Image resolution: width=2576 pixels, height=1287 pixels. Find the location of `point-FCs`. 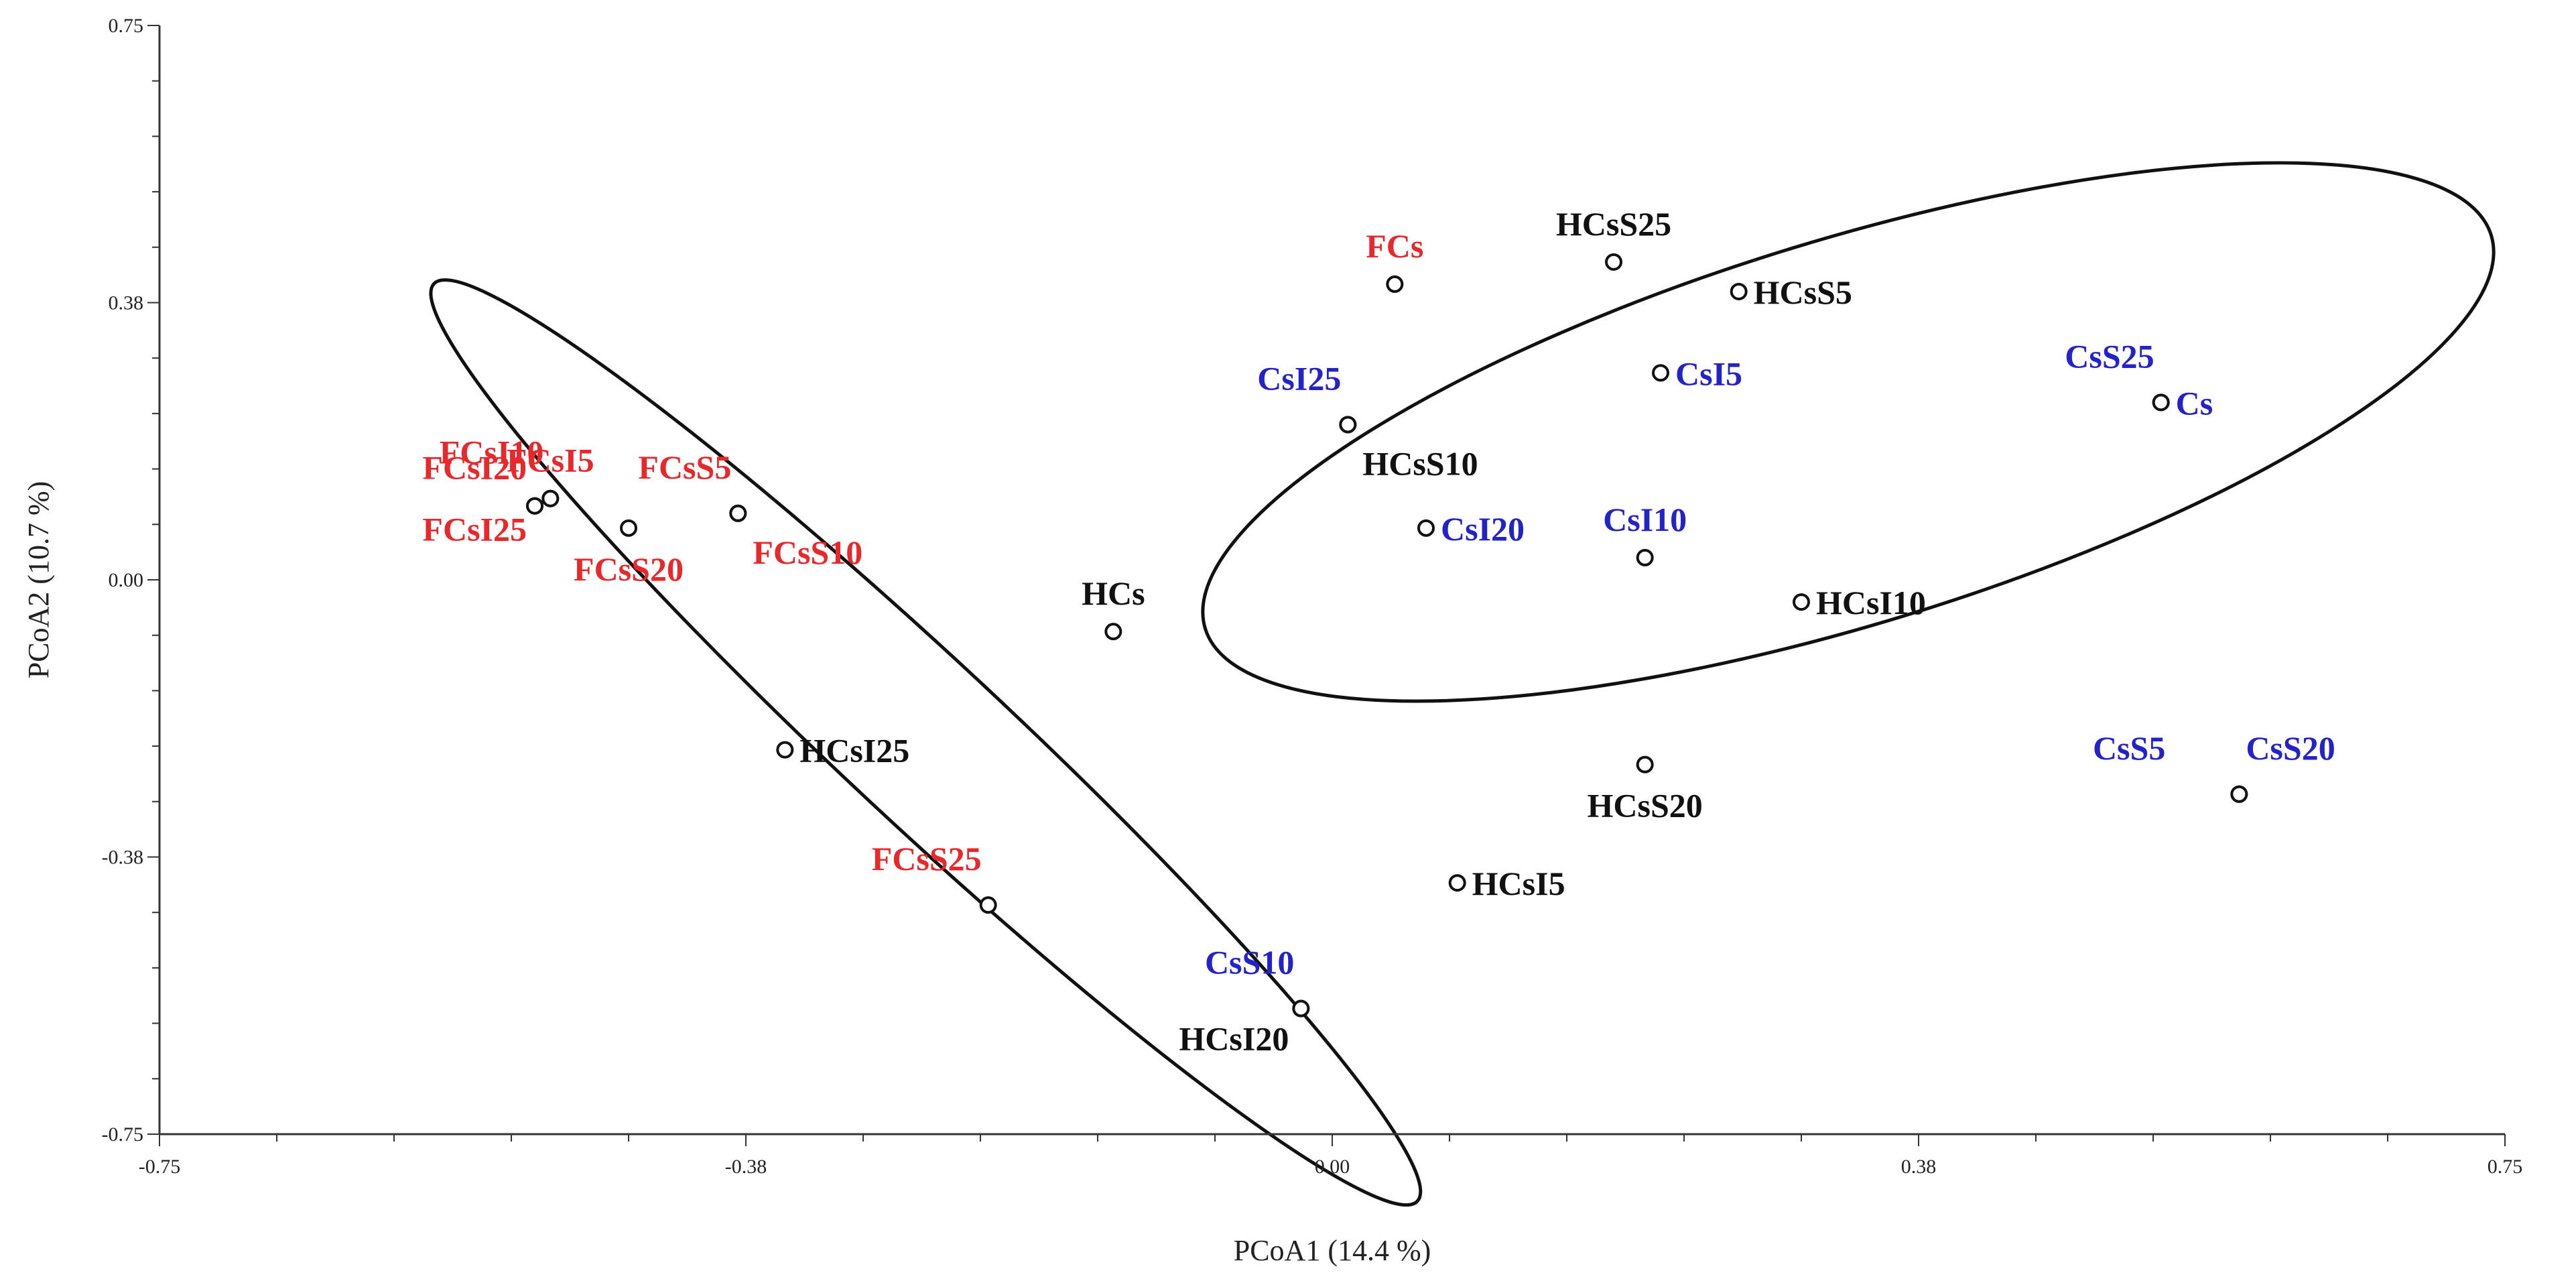

point-FCs is located at coordinates (1395, 284).